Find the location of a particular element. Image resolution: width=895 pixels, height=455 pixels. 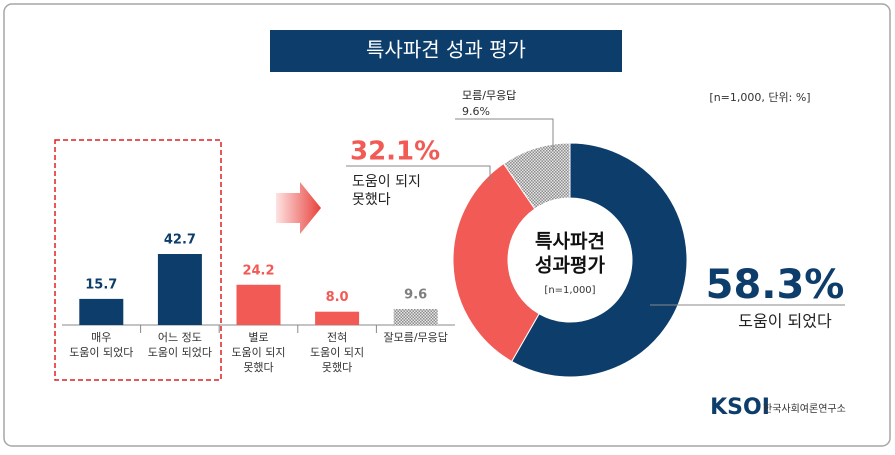

x-tick-label: 매우 is located at coordinates (101, 337).